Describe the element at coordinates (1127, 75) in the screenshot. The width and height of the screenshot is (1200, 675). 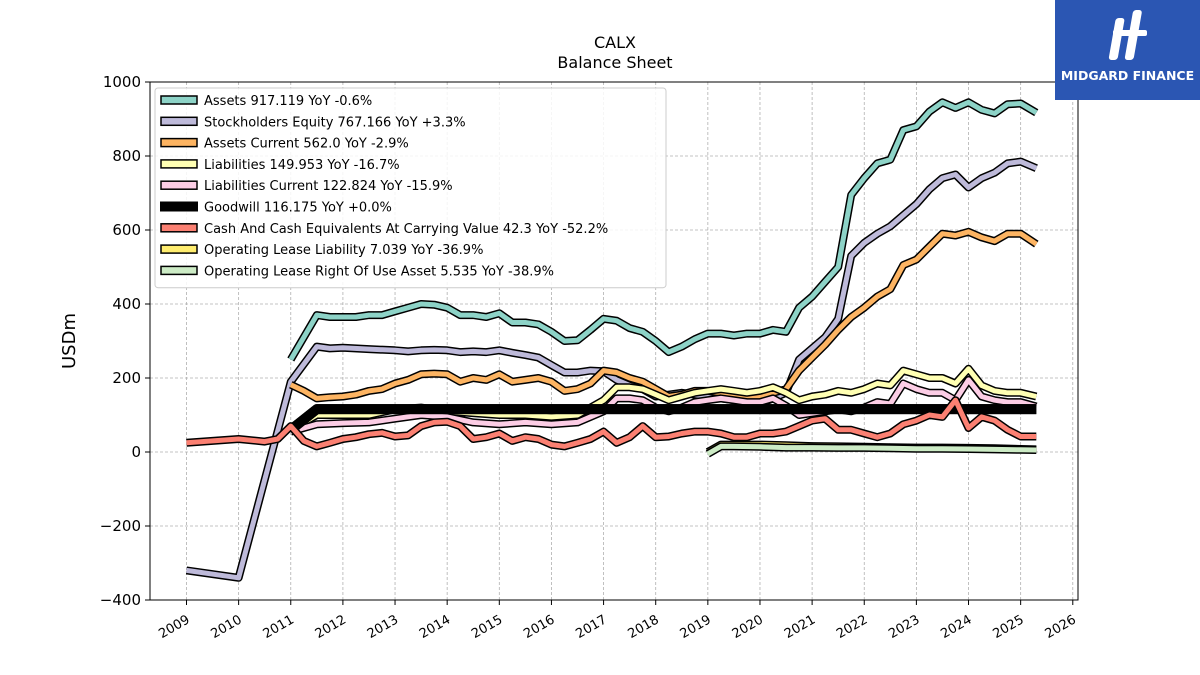
I see `brand-name: MIDGARD FINANCE` at that location.